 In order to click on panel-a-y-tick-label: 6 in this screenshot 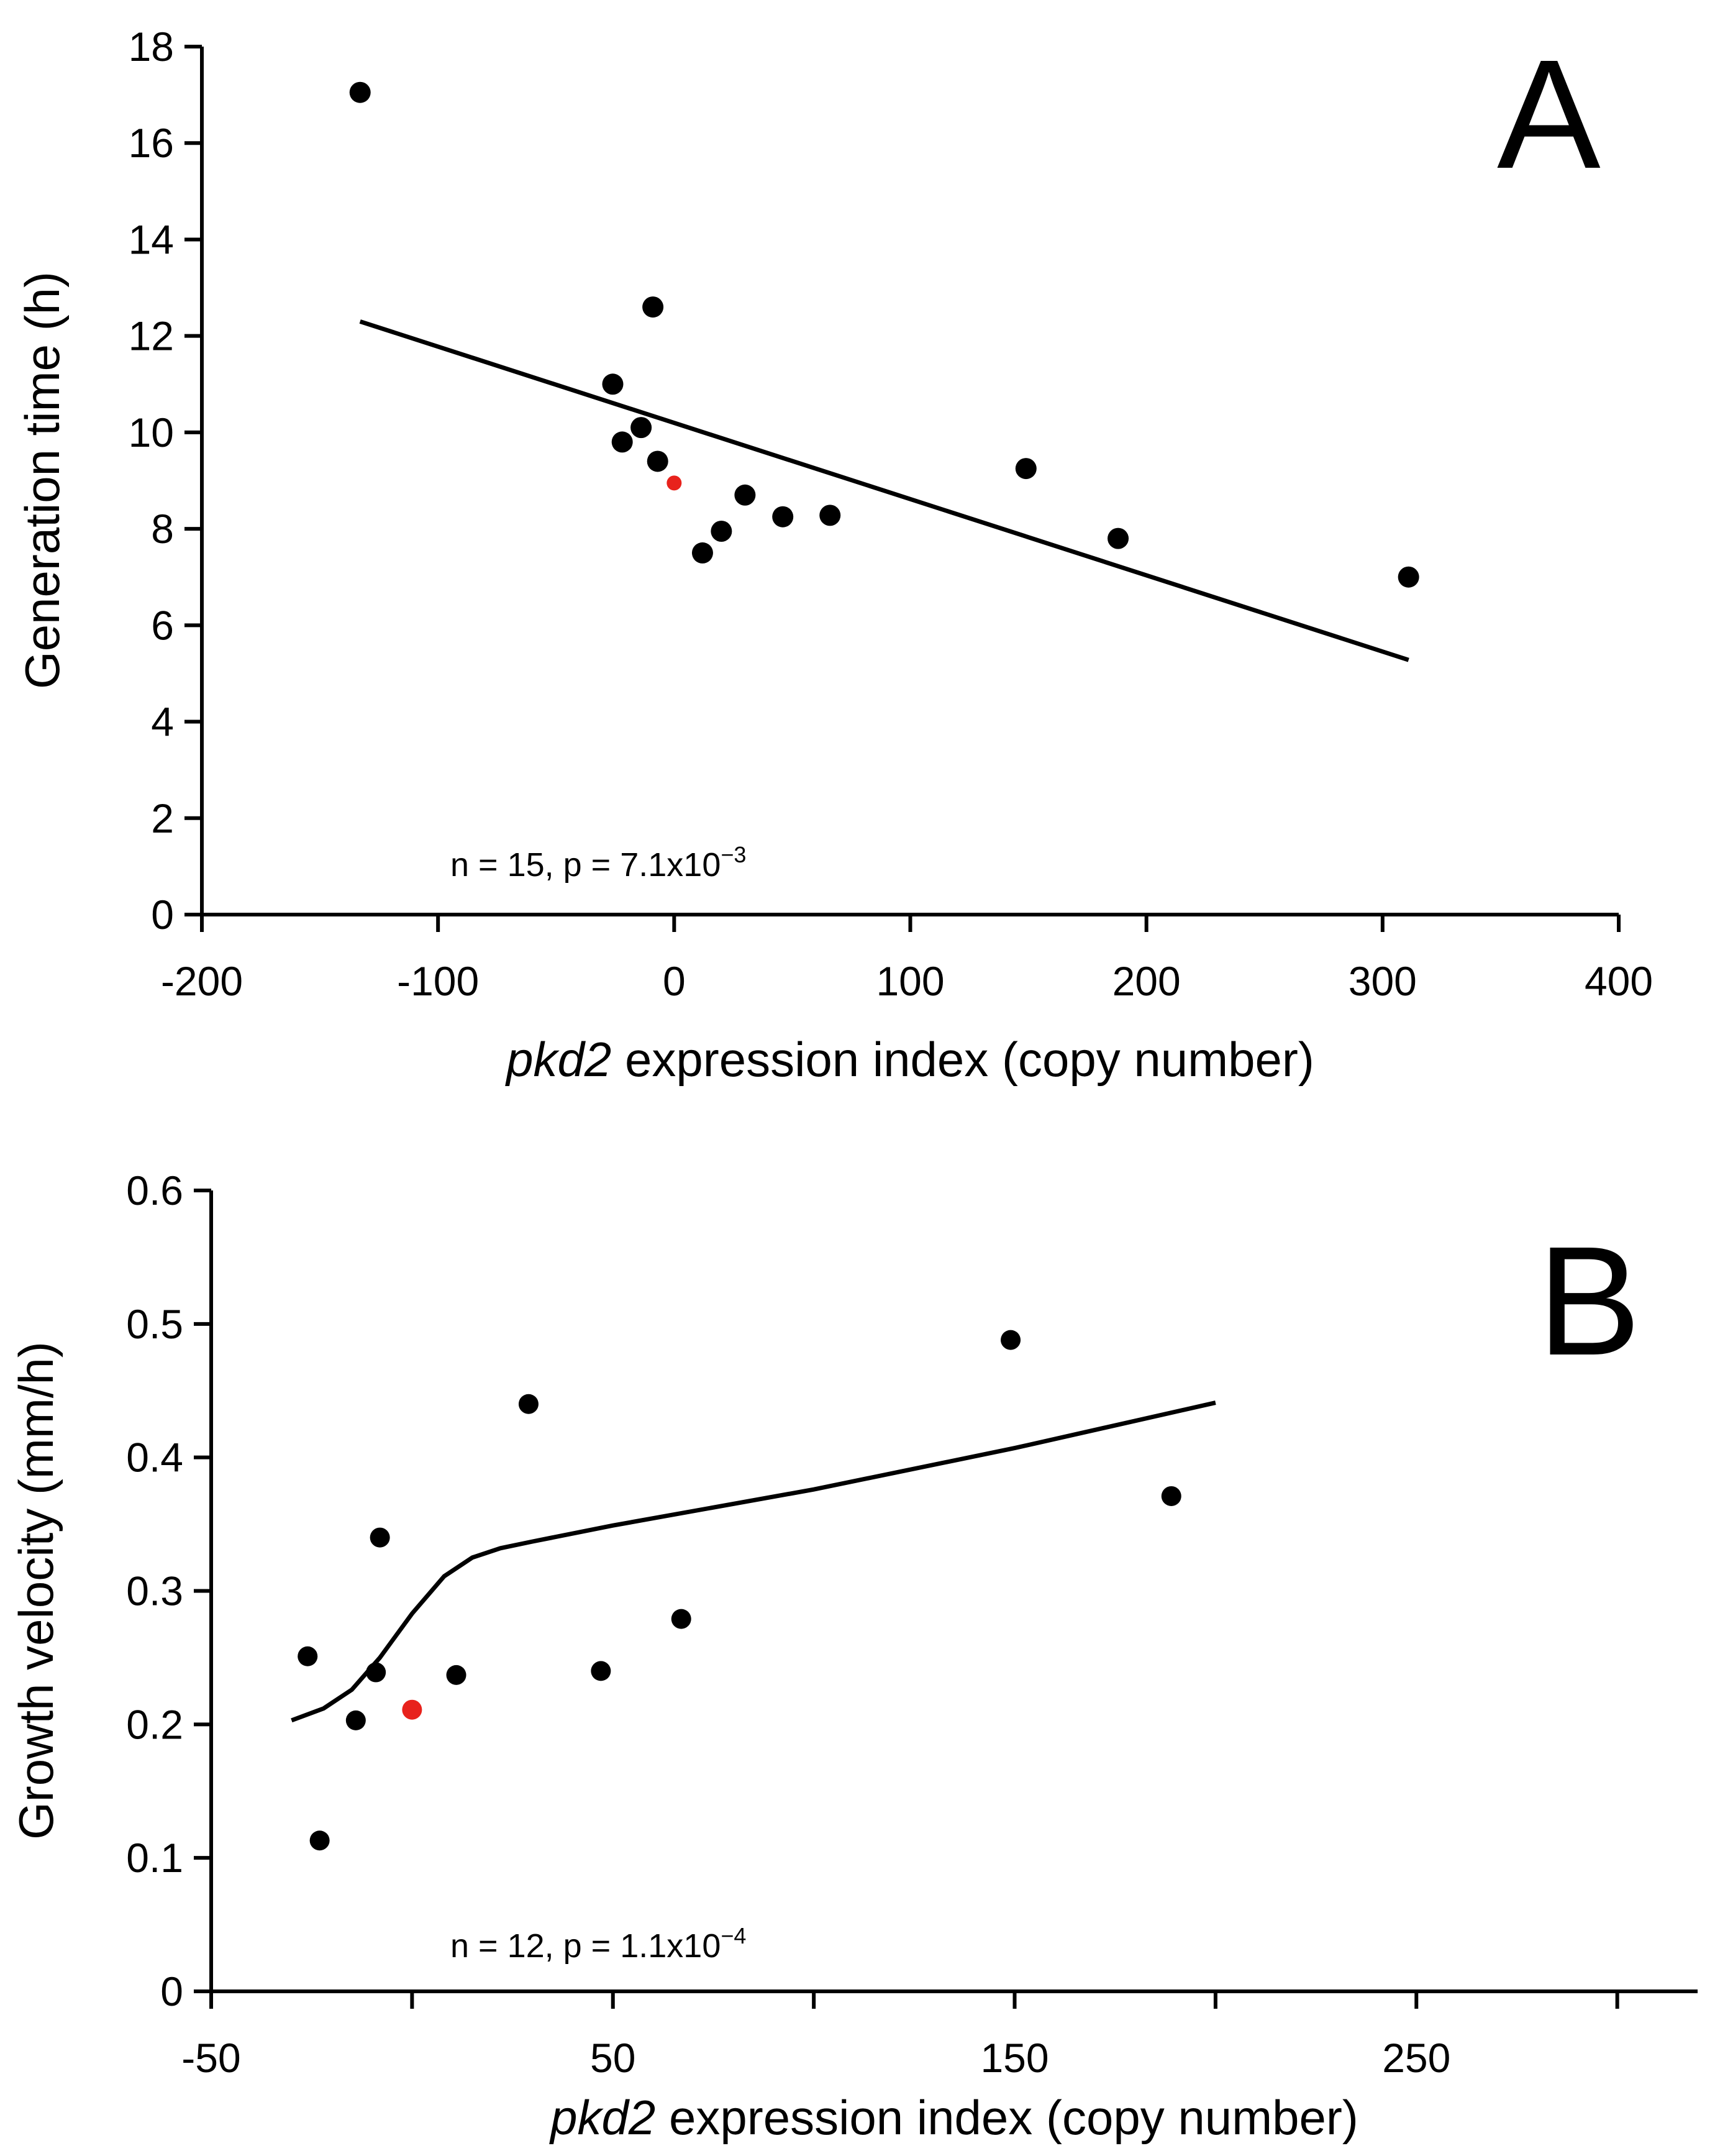, I will do `click(162, 625)`.